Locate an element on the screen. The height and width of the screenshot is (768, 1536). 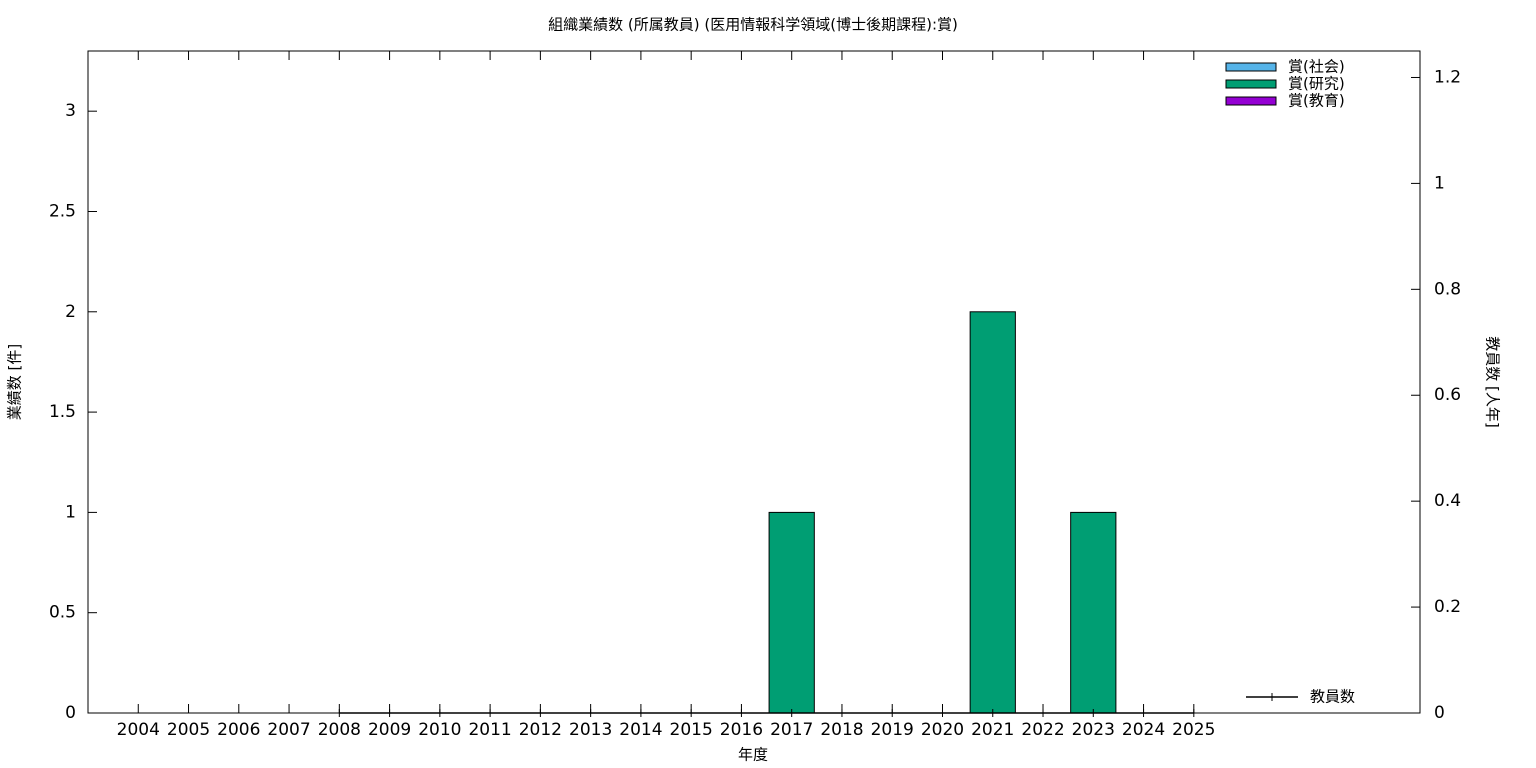
y2-tick-label: 1.2 is located at coordinates (1447, 77).